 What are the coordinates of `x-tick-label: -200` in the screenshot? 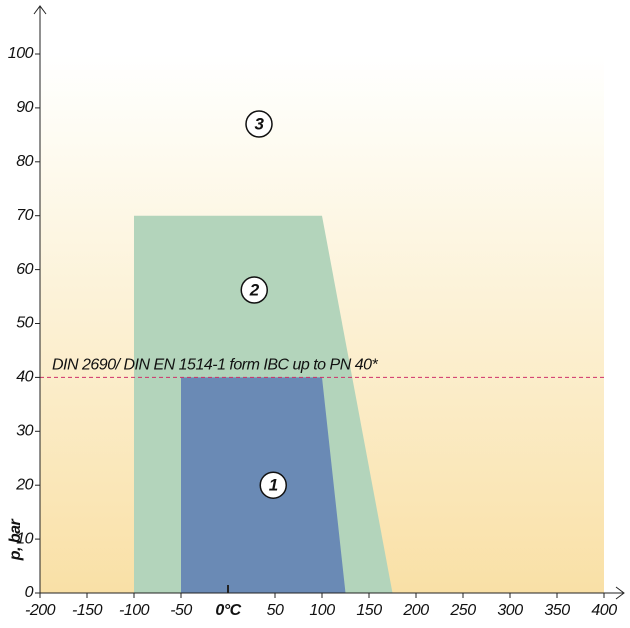 It's located at (40, 610).